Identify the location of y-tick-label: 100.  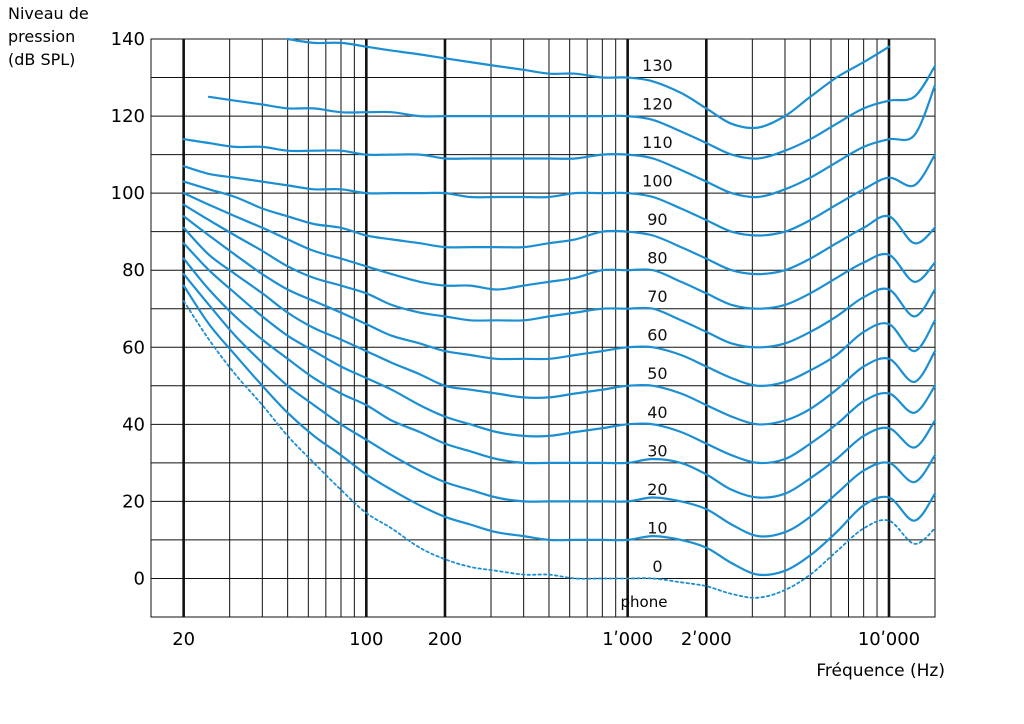
(128, 193).